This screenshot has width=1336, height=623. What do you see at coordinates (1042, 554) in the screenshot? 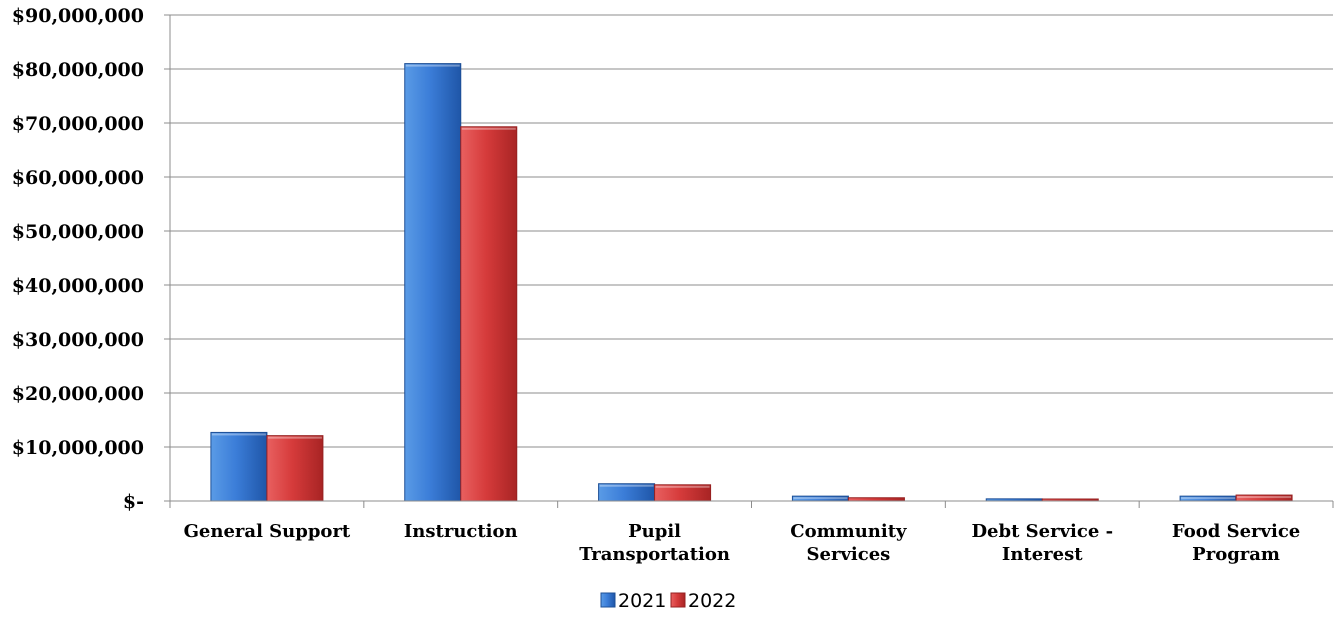
I see `x-tick-label-line: Interest` at bounding box center [1042, 554].